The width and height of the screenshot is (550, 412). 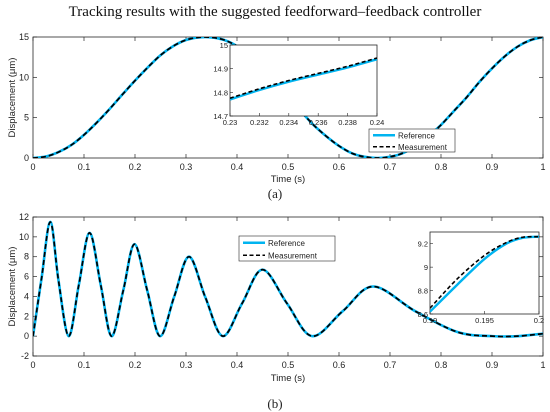 I want to click on inset-x-tick-label: 0.234, so click(x=288, y=122).